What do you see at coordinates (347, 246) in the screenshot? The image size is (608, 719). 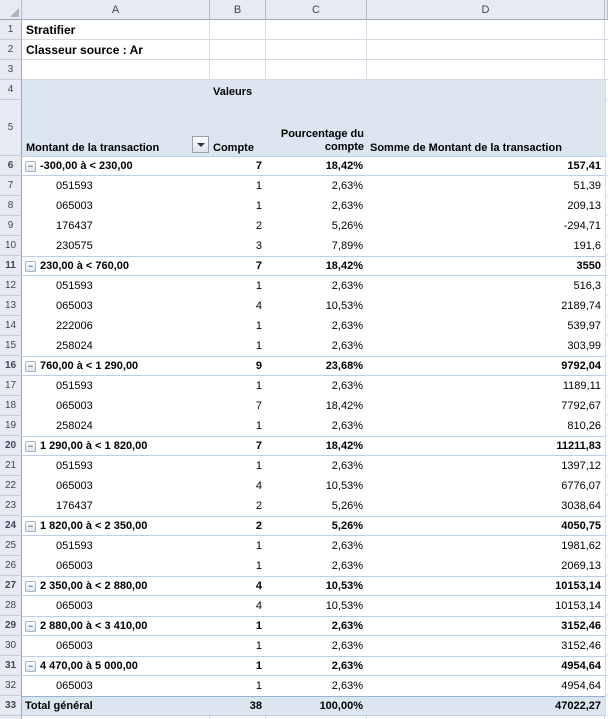 I see `pourcentage-cell: 7,89%` at bounding box center [347, 246].